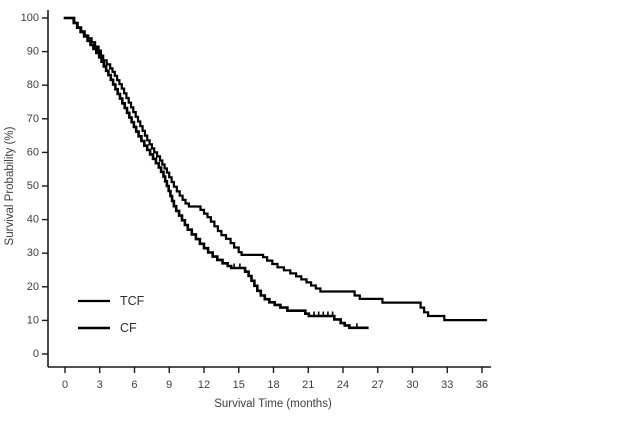 The height and width of the screenshot is (436, 624). What do you see at coordinates (33, 152) in the screenshot?
I see `y-tick-label: 60` at bounding box center [33, 152].